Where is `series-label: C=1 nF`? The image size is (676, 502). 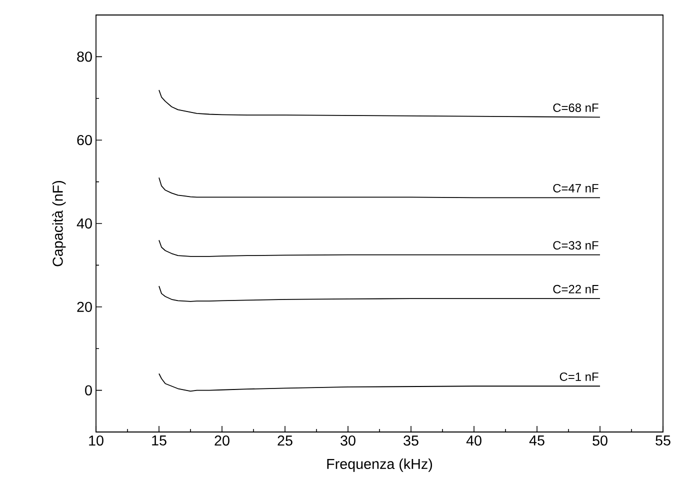 series-label: C=1 nF is located at coordinates (579, 376).